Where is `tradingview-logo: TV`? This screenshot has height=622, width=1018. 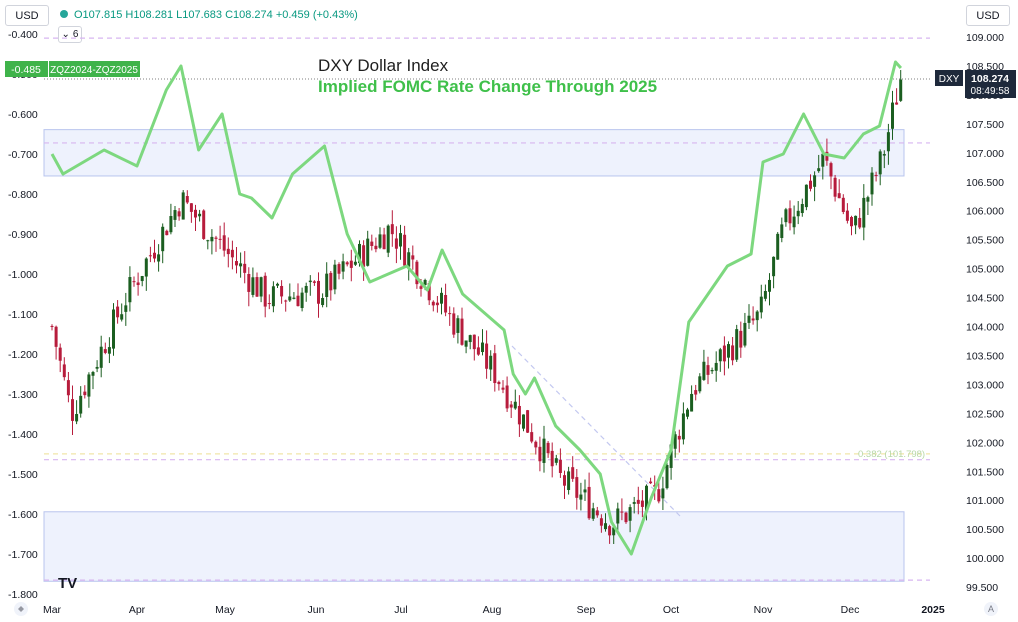 tradingview-logo: TV is located at coordinates (67, 583).